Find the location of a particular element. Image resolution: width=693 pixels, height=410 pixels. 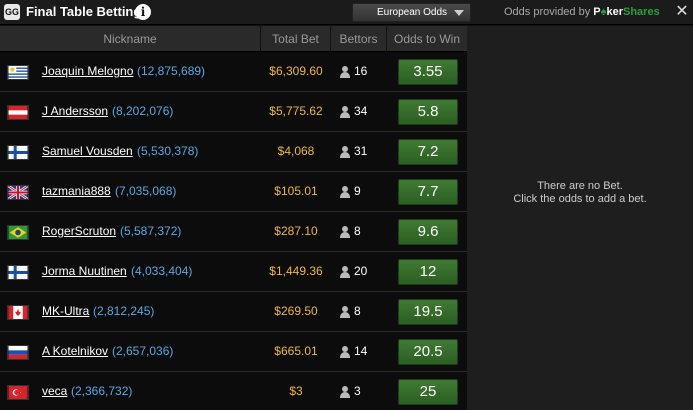

odds-to-win-button: 7.7 is located at coordinates (428, 192).